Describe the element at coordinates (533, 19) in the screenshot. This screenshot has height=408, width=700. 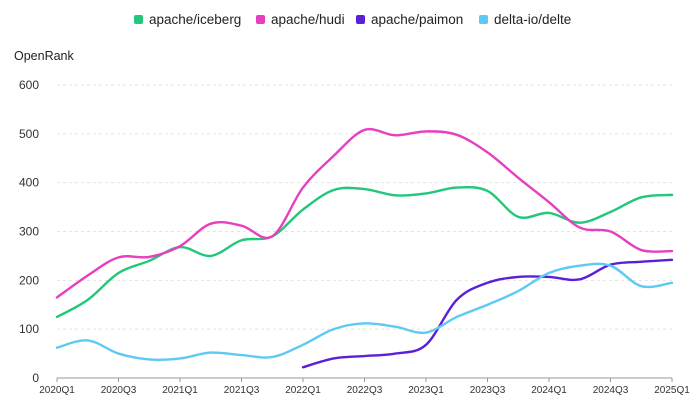
I see `legend-label: delta-io/delte` at that location.